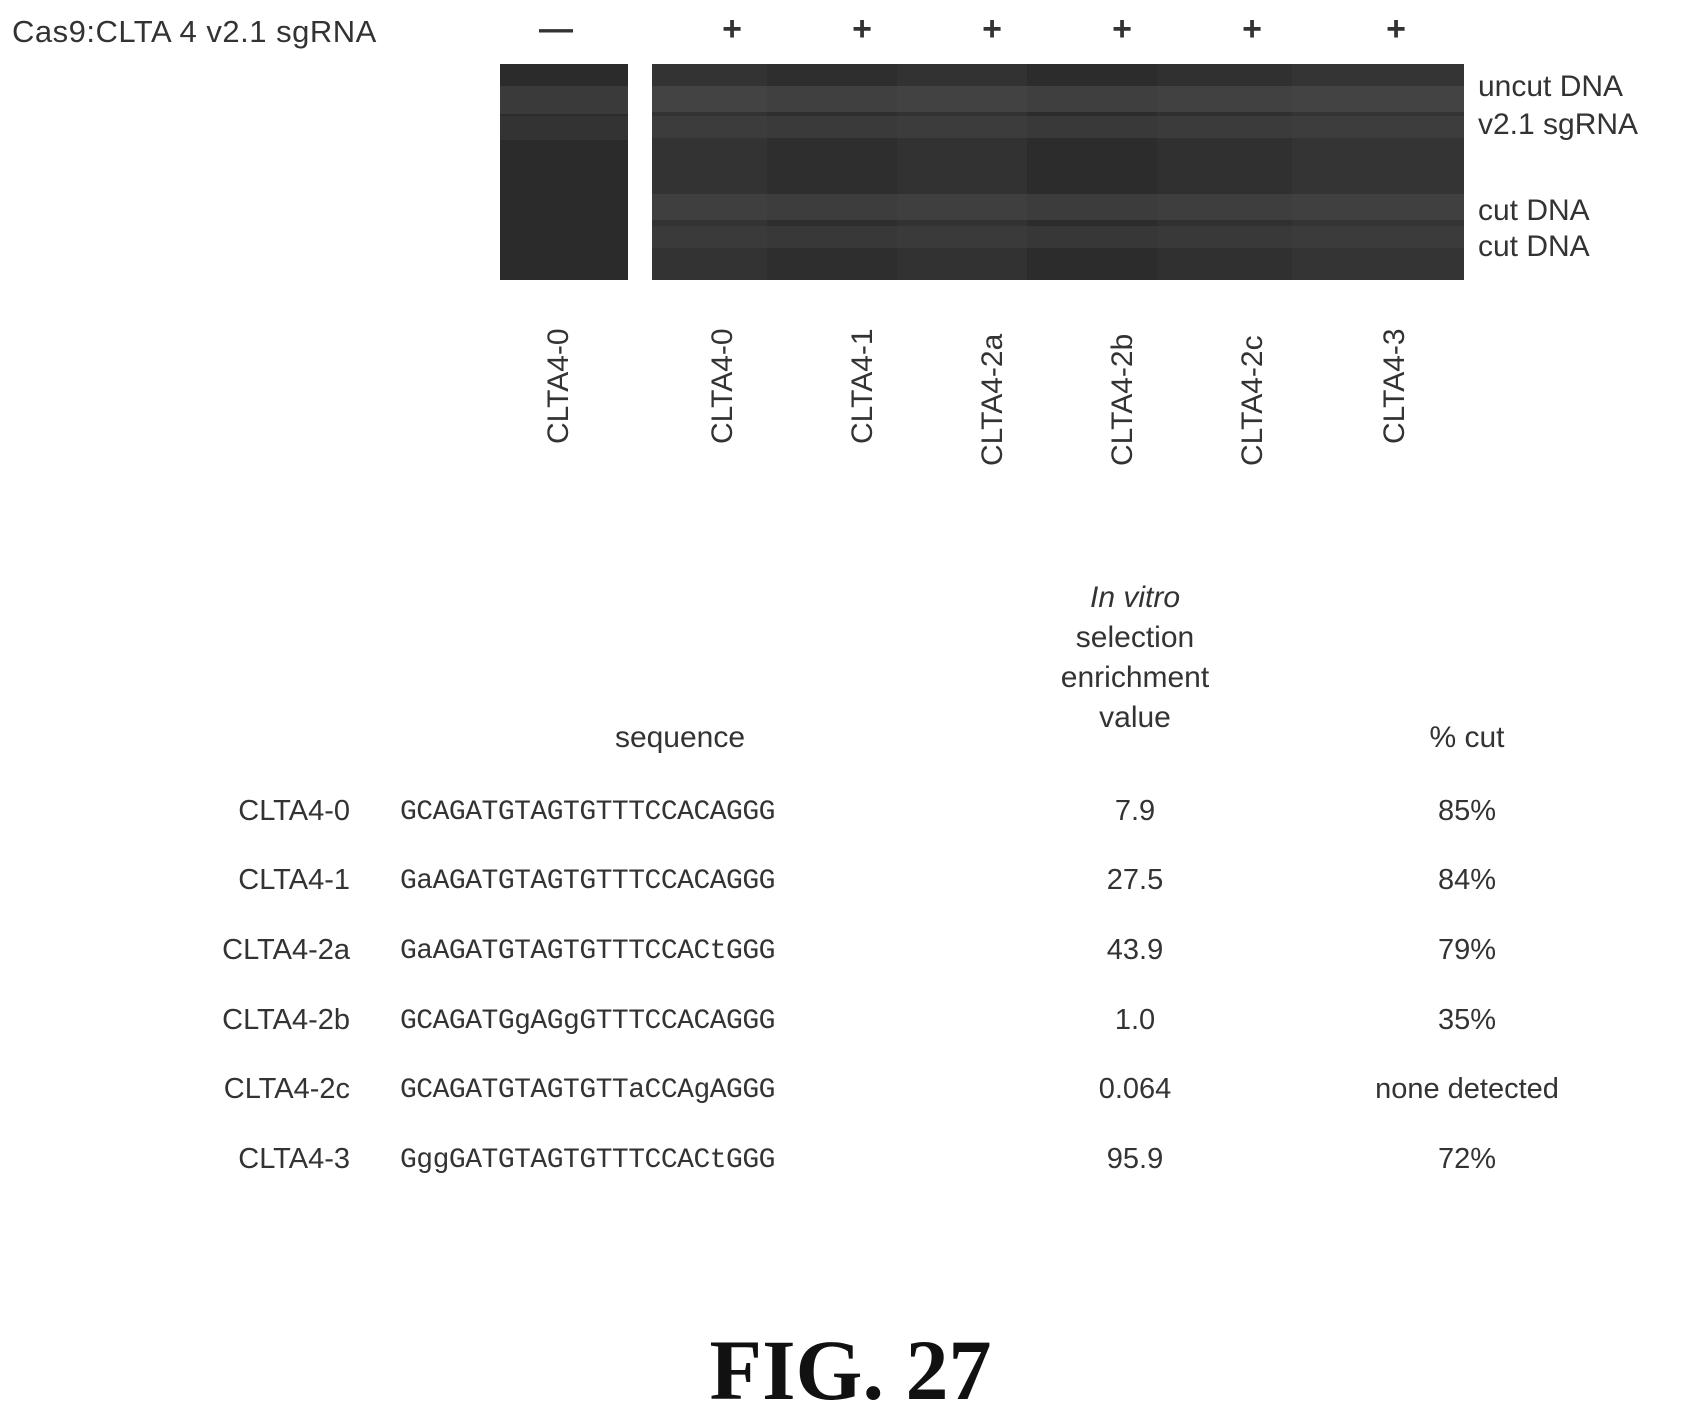  I want to click on lane-label-3: CLTA4-1, so click(863, 386).